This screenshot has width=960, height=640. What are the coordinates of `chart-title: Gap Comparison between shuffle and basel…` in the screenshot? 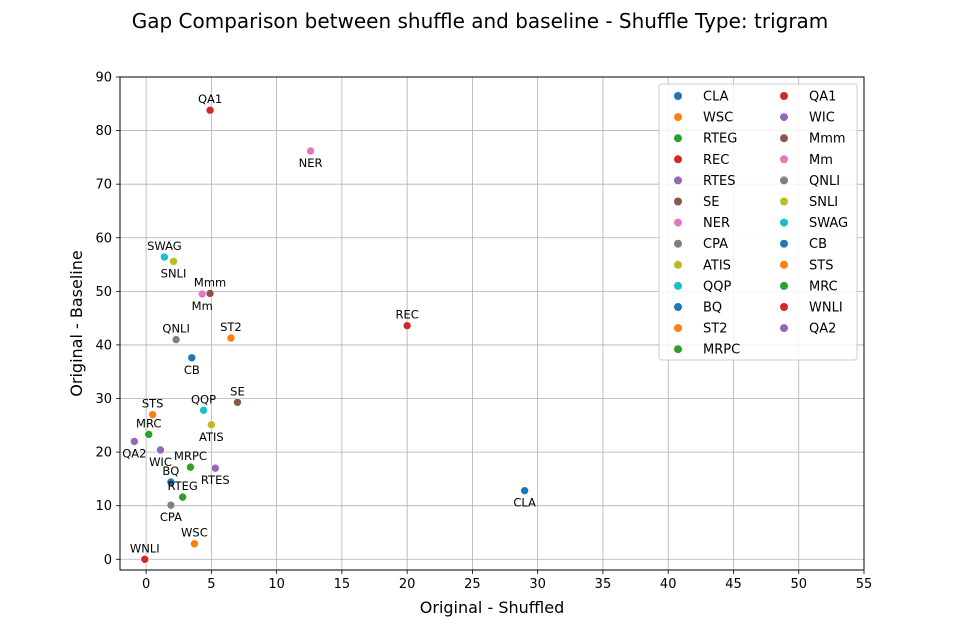 It's located at (480, 21).